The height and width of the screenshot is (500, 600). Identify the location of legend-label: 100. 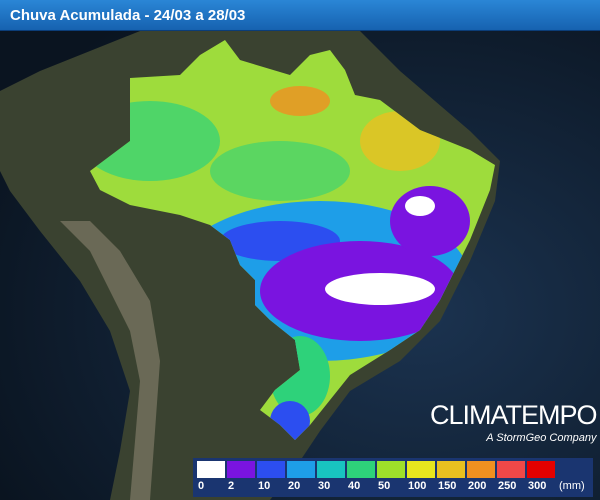
(417, 486).